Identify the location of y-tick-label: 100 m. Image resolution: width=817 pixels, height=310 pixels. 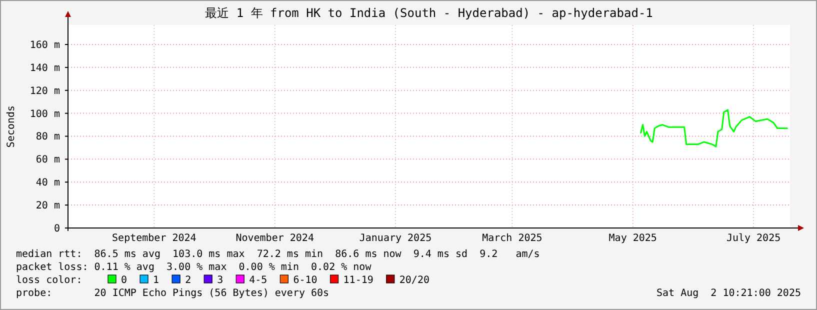
(45, 114).